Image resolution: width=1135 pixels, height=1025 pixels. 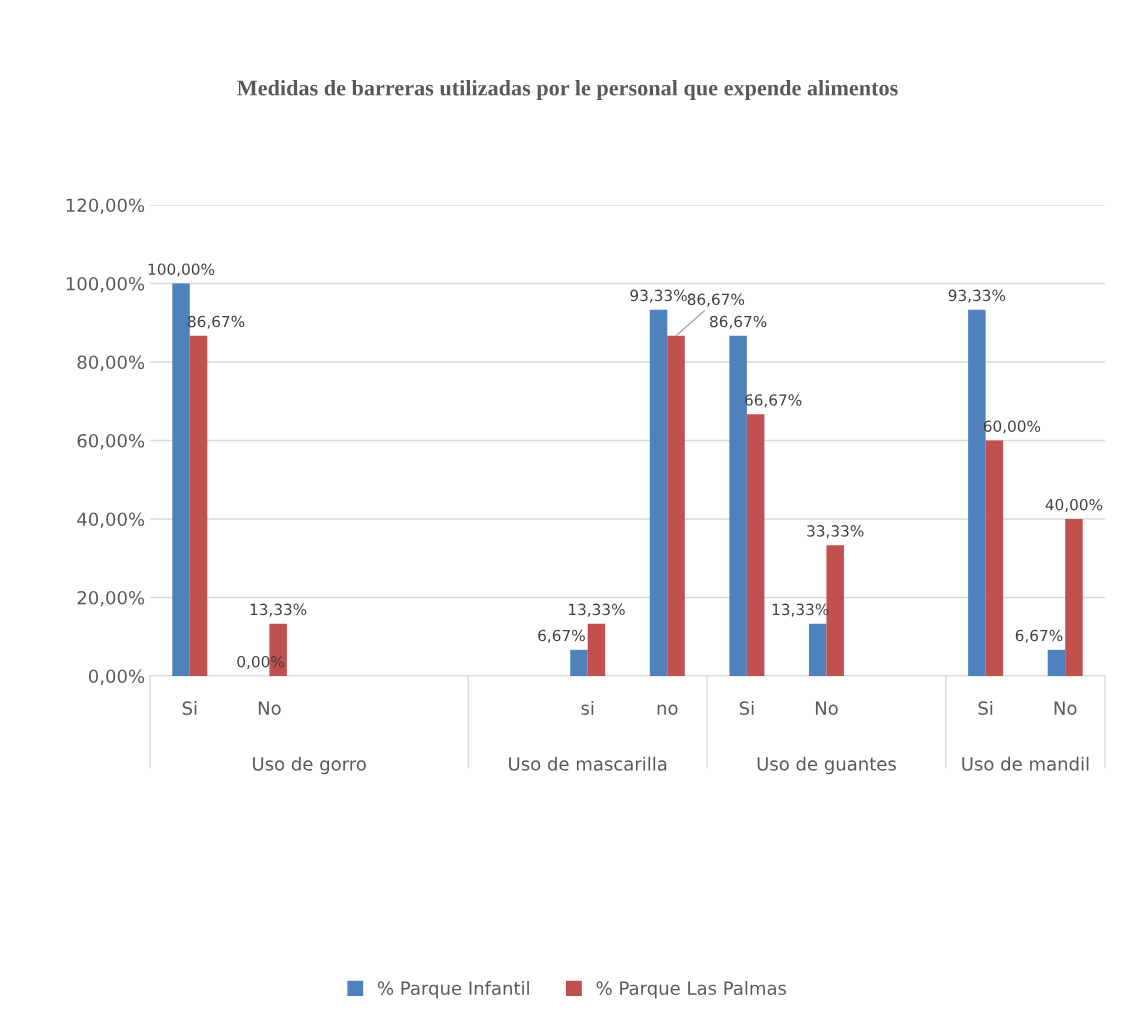 What do you see at coordinates (588, 763) in the screenshot?
I see `text: Uso de mascarilla` at bounding box center [588, 763].